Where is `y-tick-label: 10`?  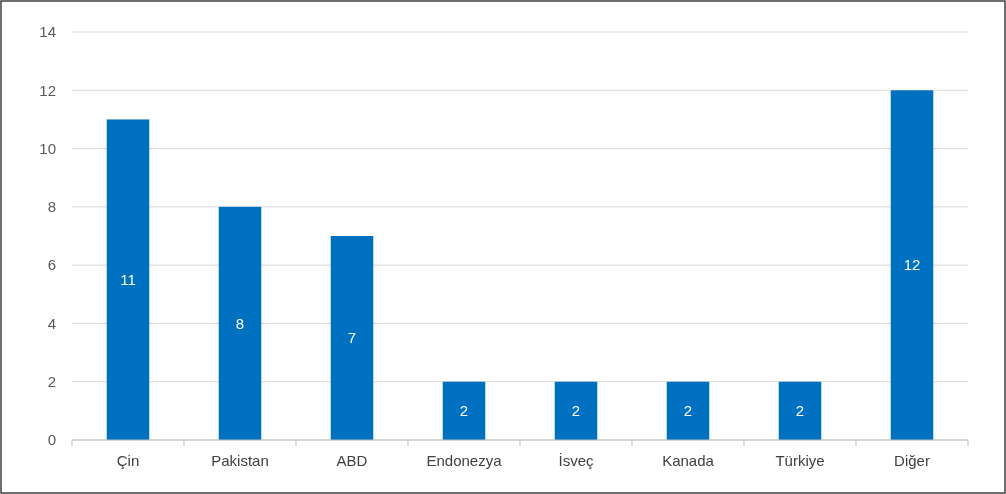
y-tick-label: 10 is located at coordinates (47, 148).